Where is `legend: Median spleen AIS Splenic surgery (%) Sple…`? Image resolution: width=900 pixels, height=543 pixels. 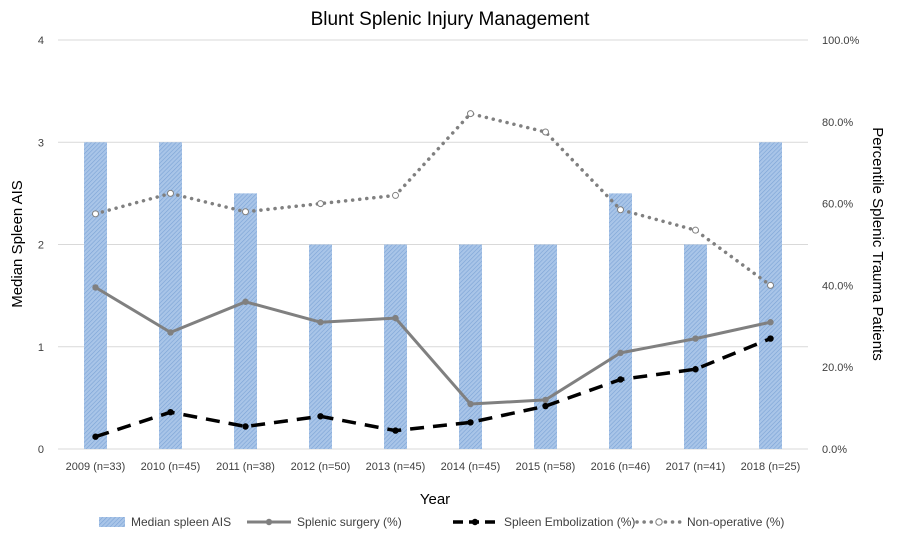 legend: Median spleen AIS Splenic surgery (%) Sple… is located at coordinates (441, 522).